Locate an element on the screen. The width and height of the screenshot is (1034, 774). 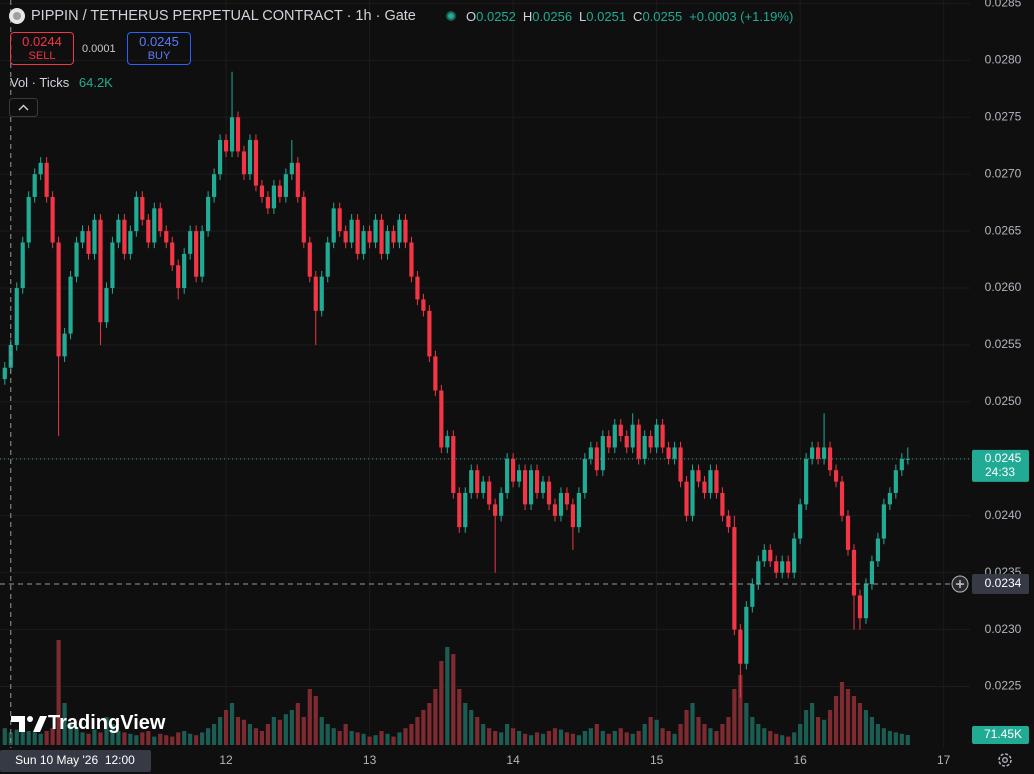
ohlc-value: 0.0252 is located at coordinates (496, 16).